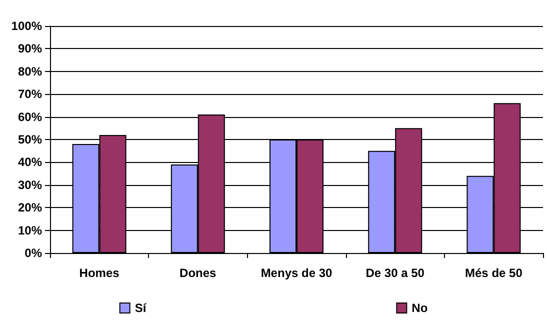 This screenshot has width=547, height=325. Describe the element at coordinates (30, 94) in the screenshot. I see `y-tick-label: 70%` at that location.